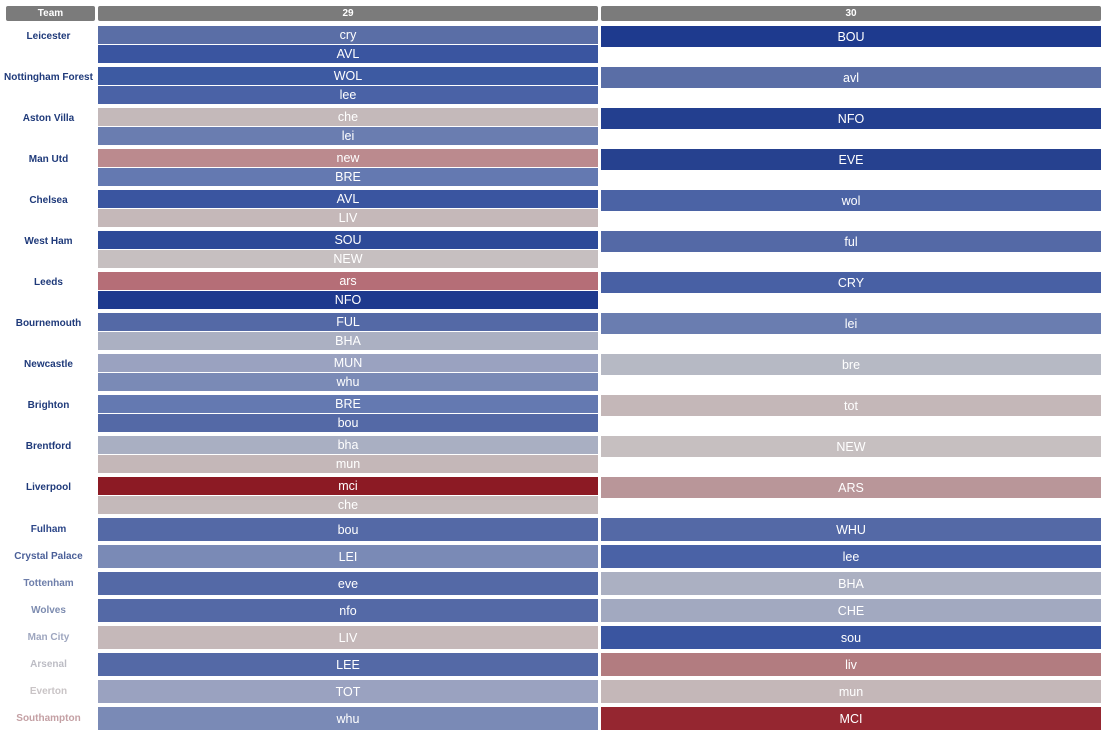 This screenshot has width=1106, height=733. What do you see at coordinates (48, 446) in the screenshot?
I see `team-label: Brentford` at bounding box center [48, 446].